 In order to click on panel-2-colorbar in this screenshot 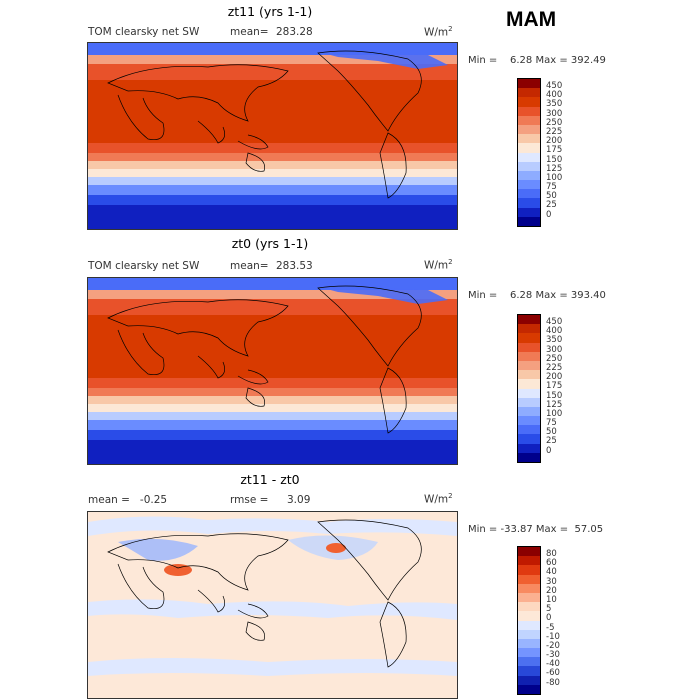, I will do `click(529, 388)`.